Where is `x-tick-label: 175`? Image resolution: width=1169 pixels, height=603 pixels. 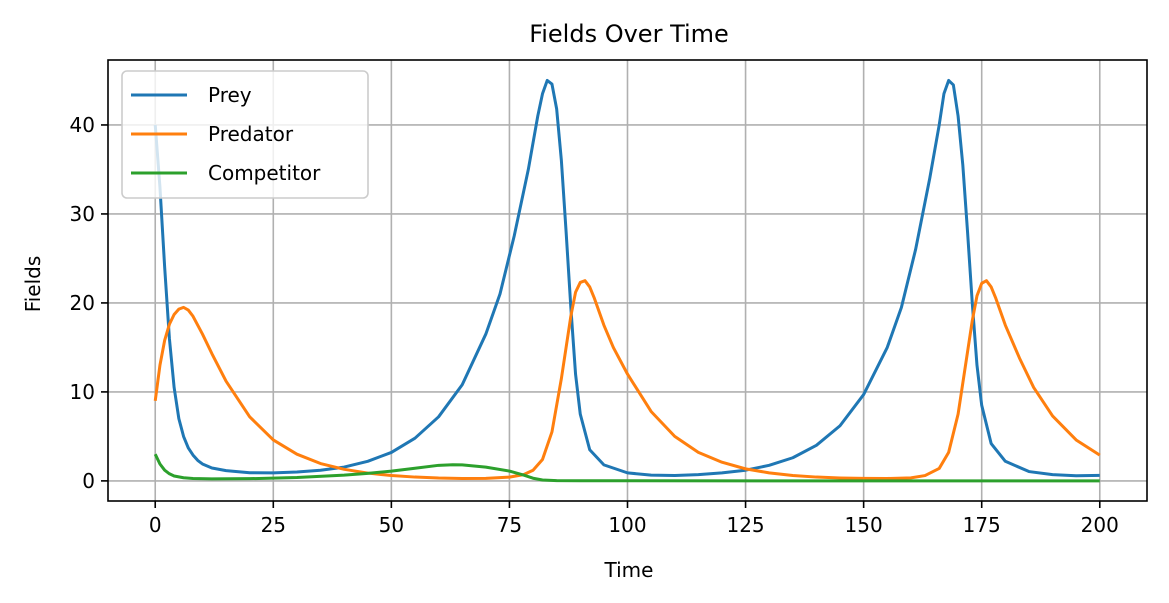 x-tick-label: 175 is located at coordinates (982, 525).